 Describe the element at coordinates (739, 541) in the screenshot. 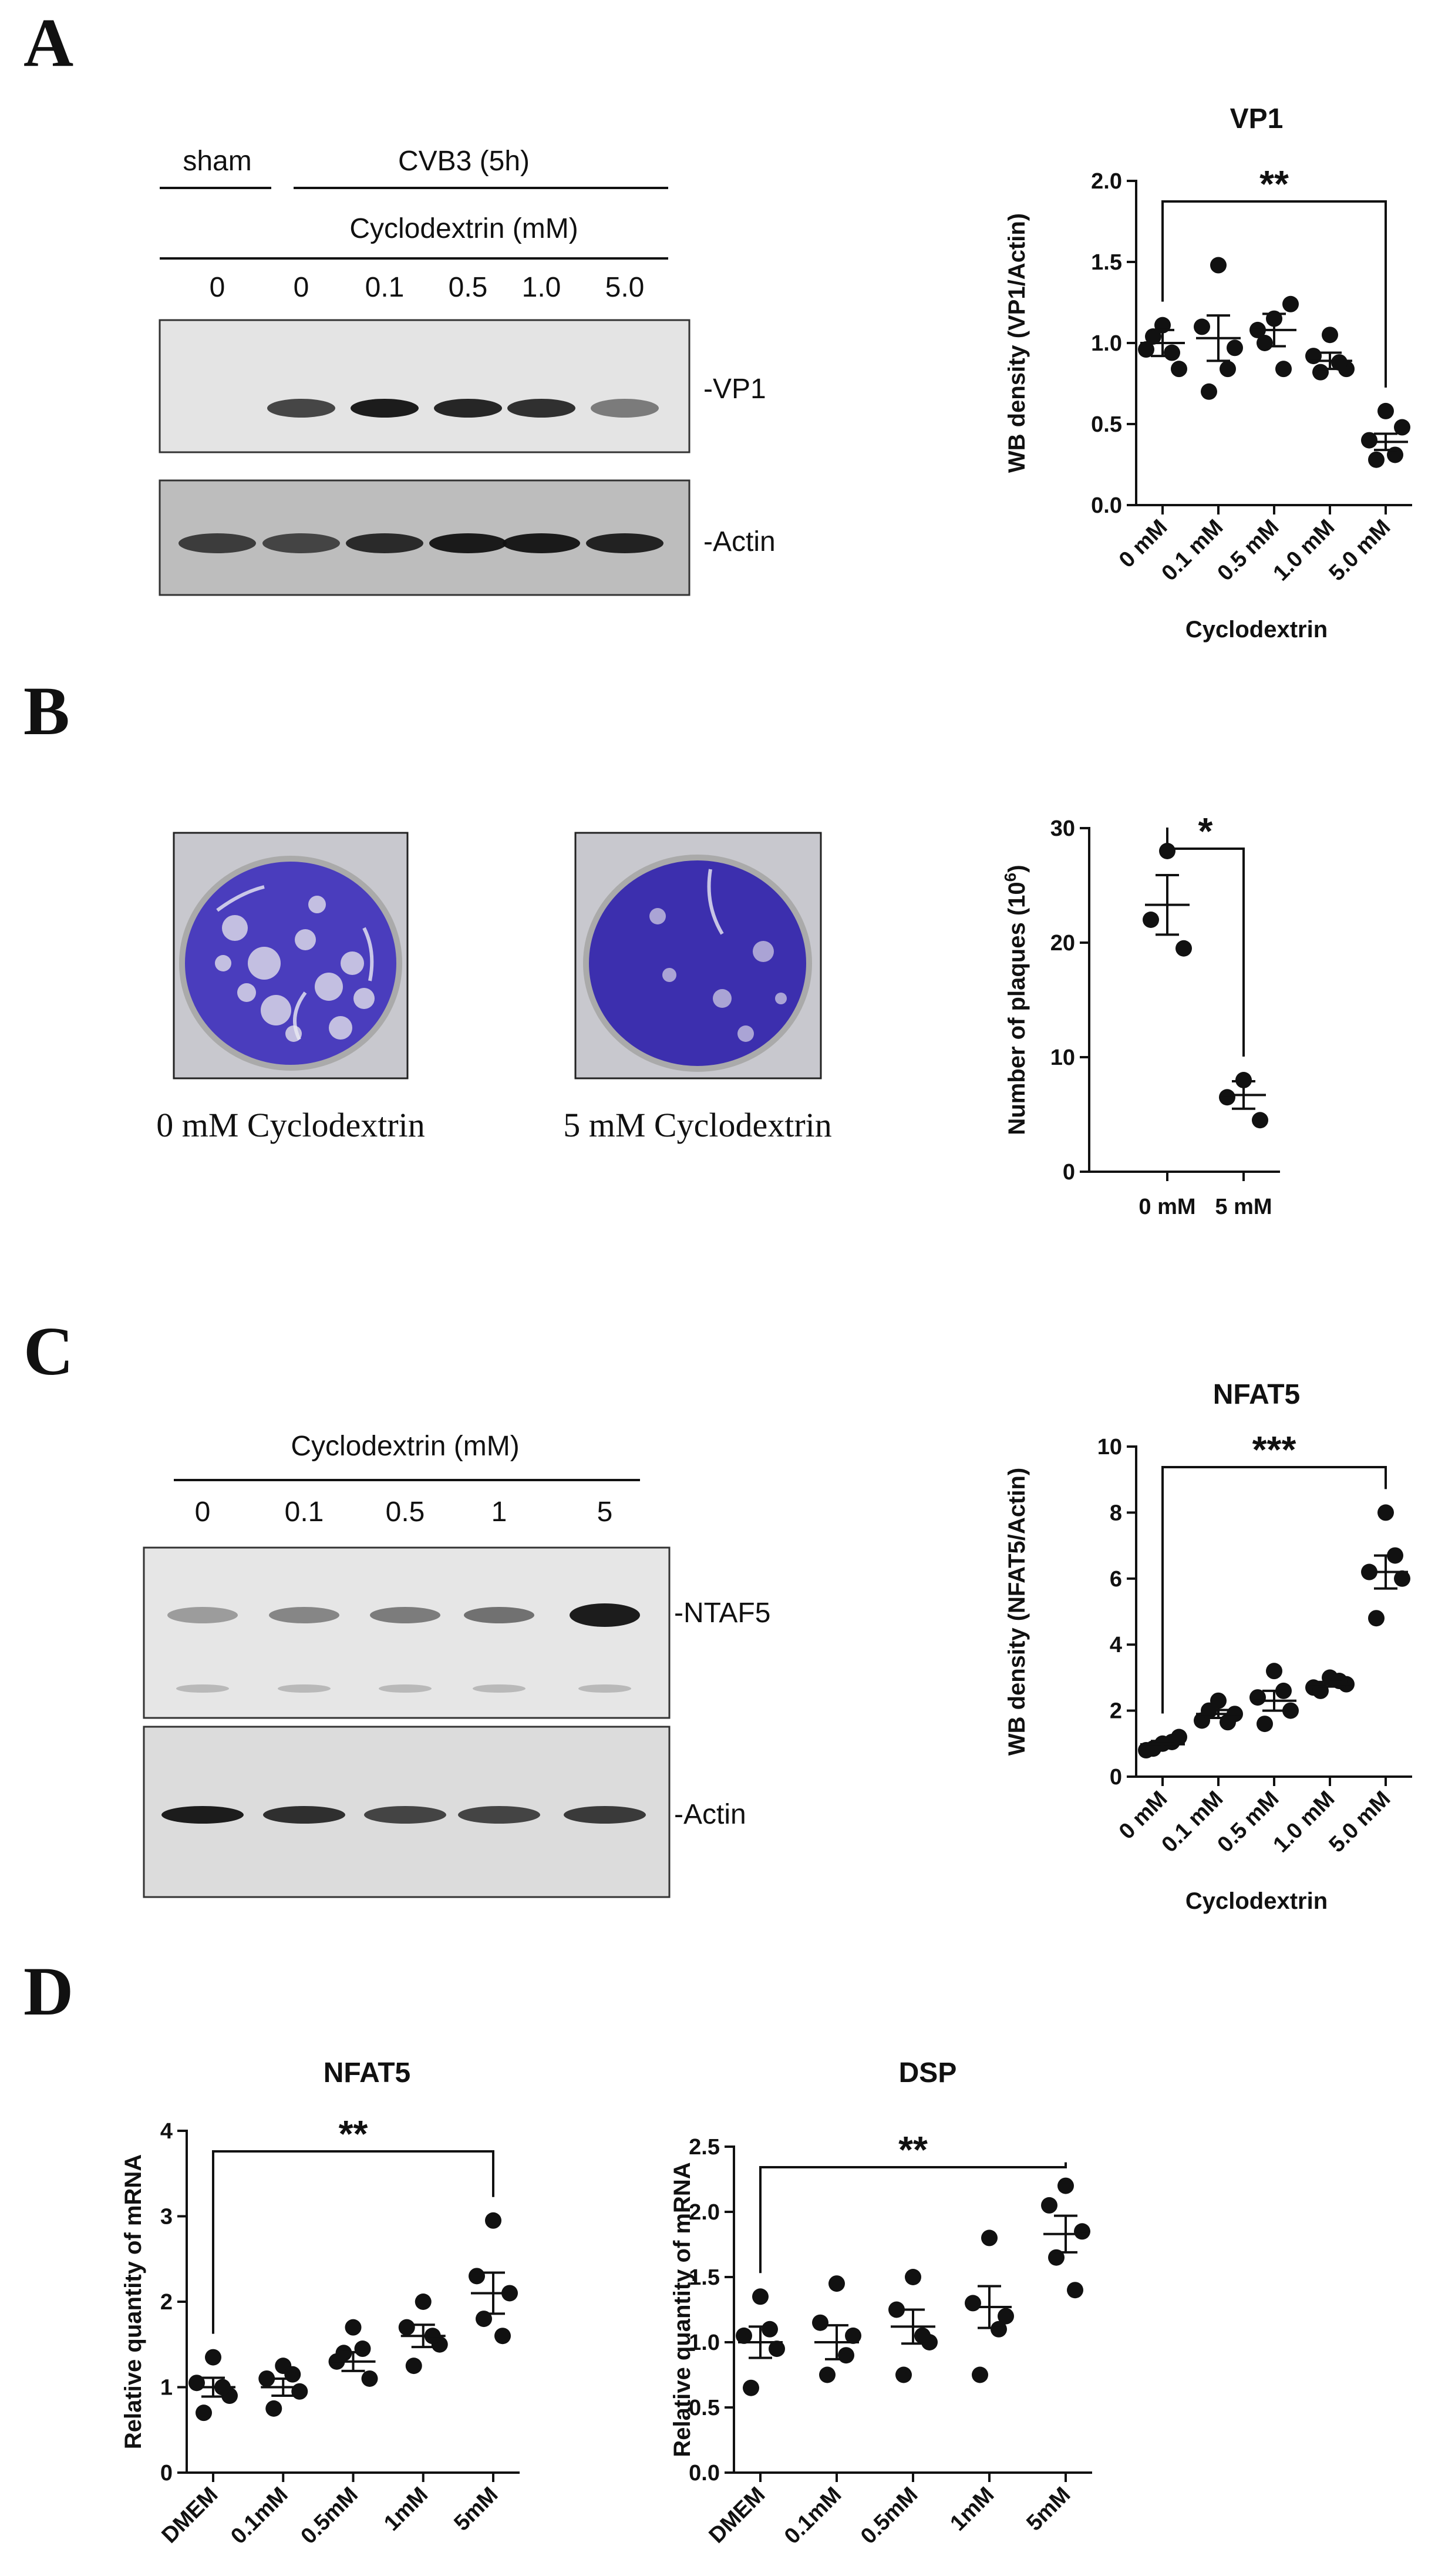

I see `actin-band-label-a: -Actin` at that location.